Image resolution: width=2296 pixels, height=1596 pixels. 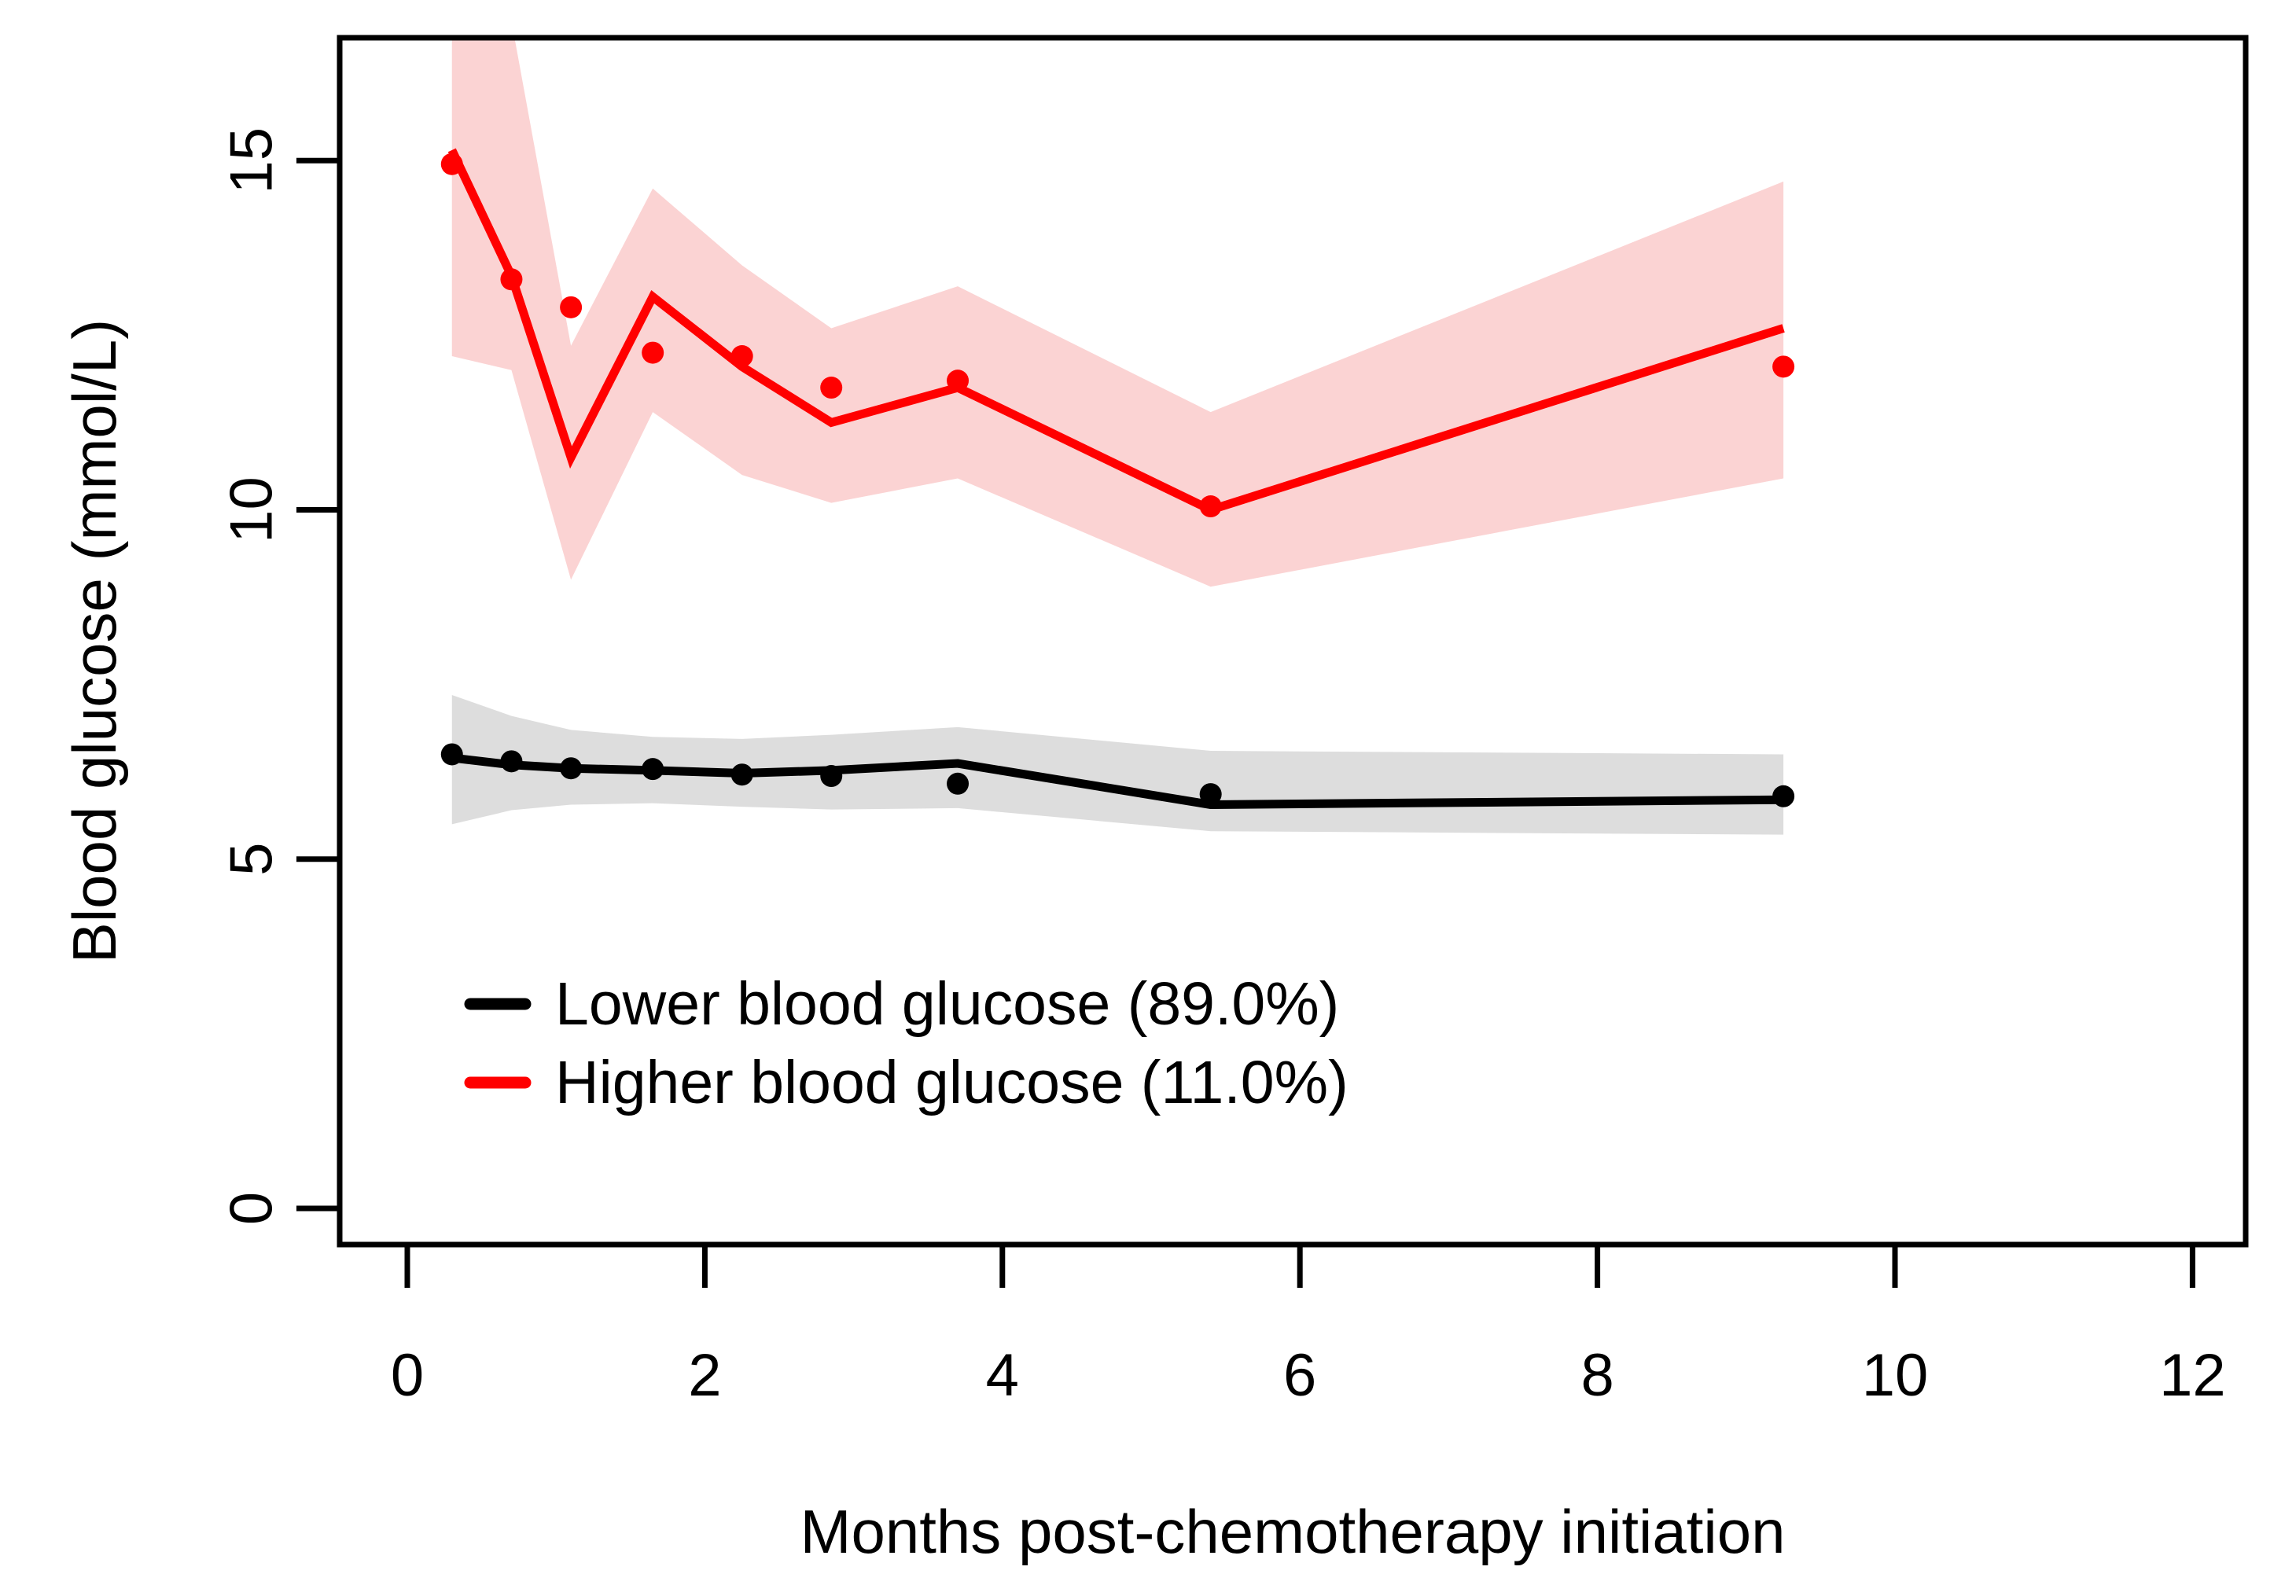 What do you see at coordinates (252, 859) in the screenshot?
I see `y-tick-label: 5` at bounding box center [252, 859].